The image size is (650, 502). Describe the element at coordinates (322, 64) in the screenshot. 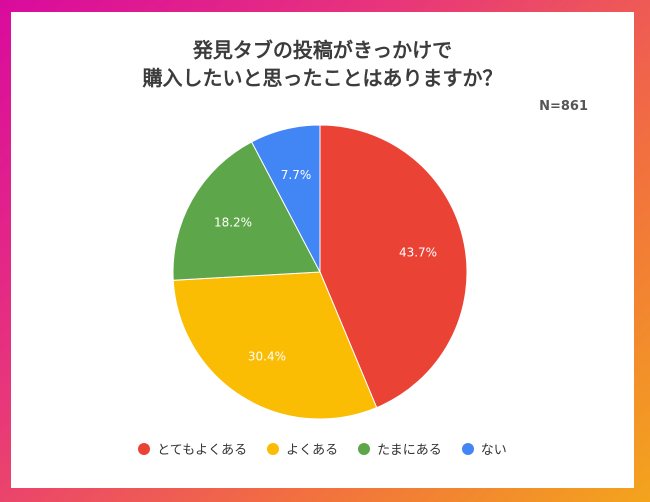

I see `chart-title: 発見タブの投稿がきっかけで 購入したいと思ったことはありますか？` at that location.